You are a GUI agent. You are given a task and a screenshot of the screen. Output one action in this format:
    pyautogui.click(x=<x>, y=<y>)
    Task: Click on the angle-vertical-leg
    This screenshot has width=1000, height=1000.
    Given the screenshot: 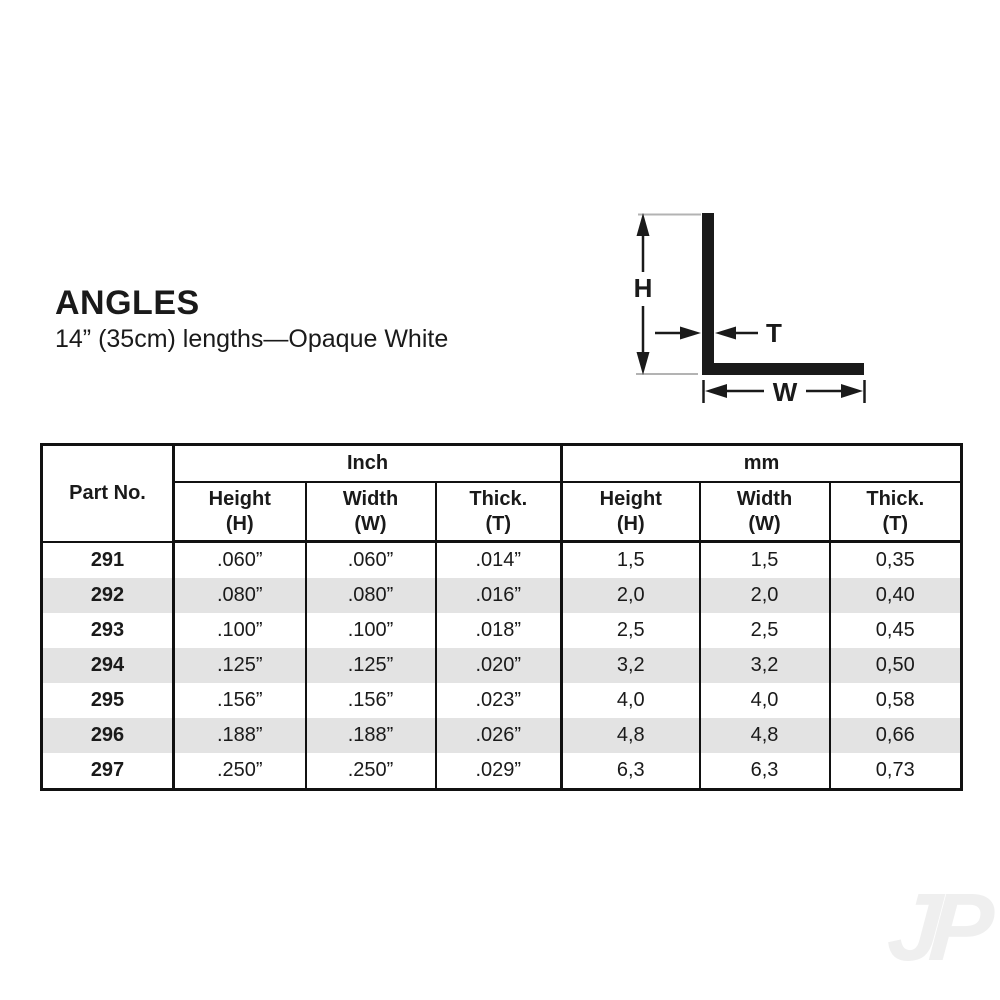 What is the action you would take?
    pyautogui.click(x=708, y=294)
    